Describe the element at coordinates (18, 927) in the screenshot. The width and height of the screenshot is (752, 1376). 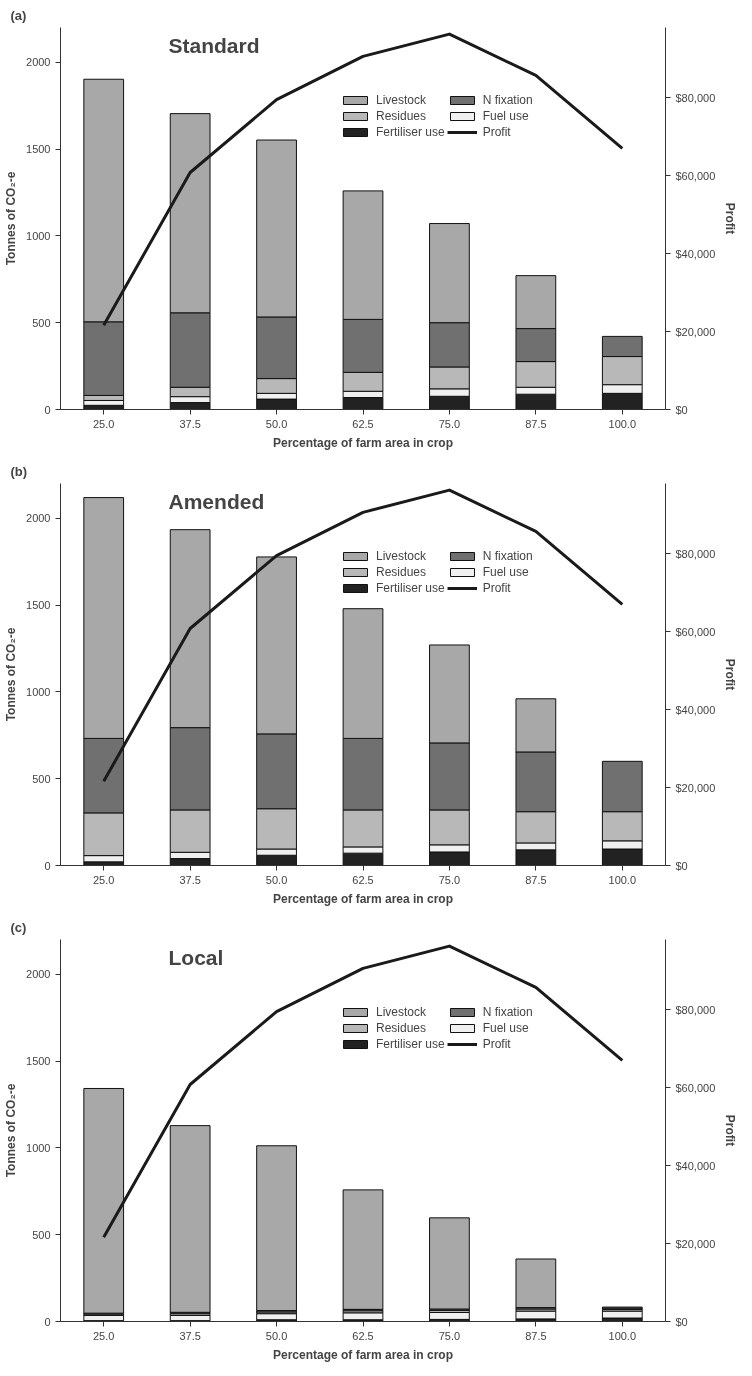
I see `text: (c)` at that location.